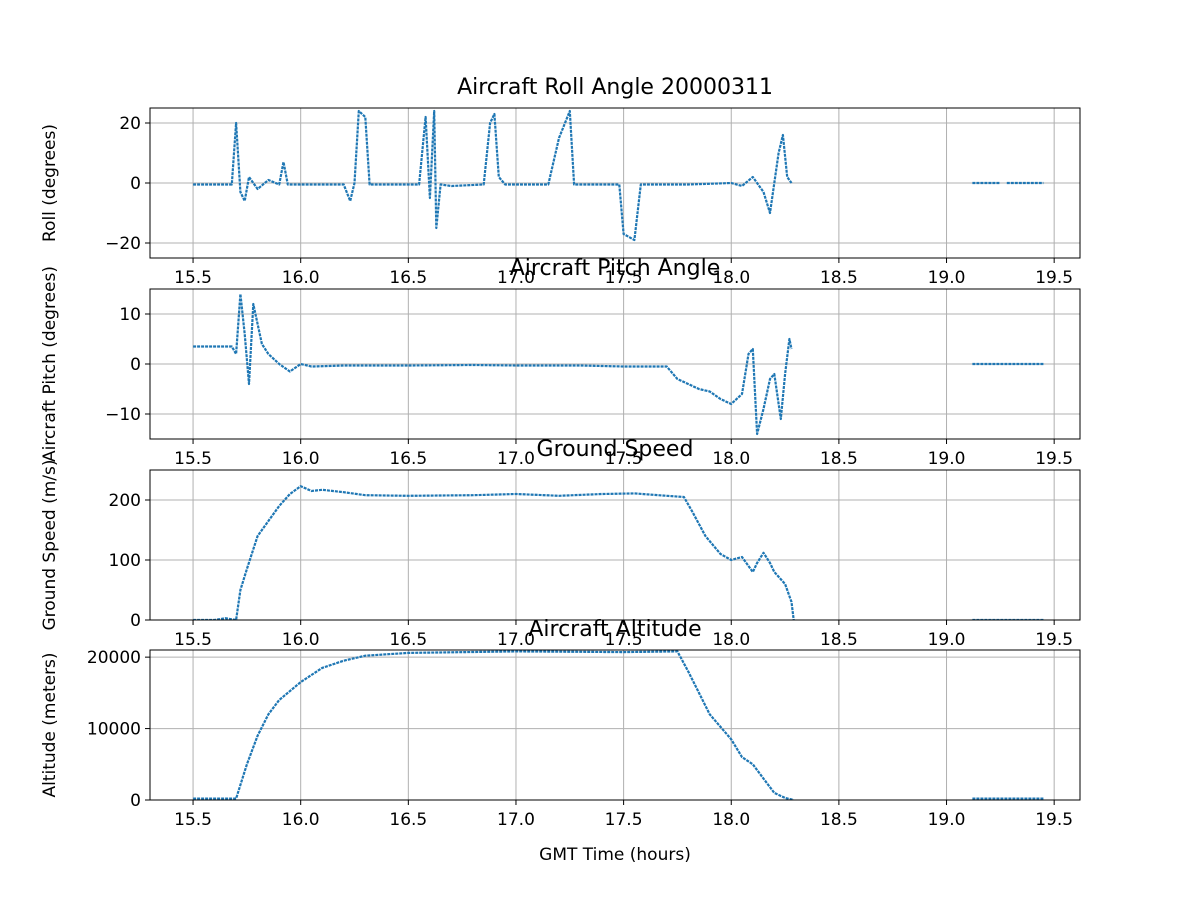  What do you see at coordinates (123, 244) in the screenshot?
I see `y-tick-label: −20` at bounding box center [123, 244].